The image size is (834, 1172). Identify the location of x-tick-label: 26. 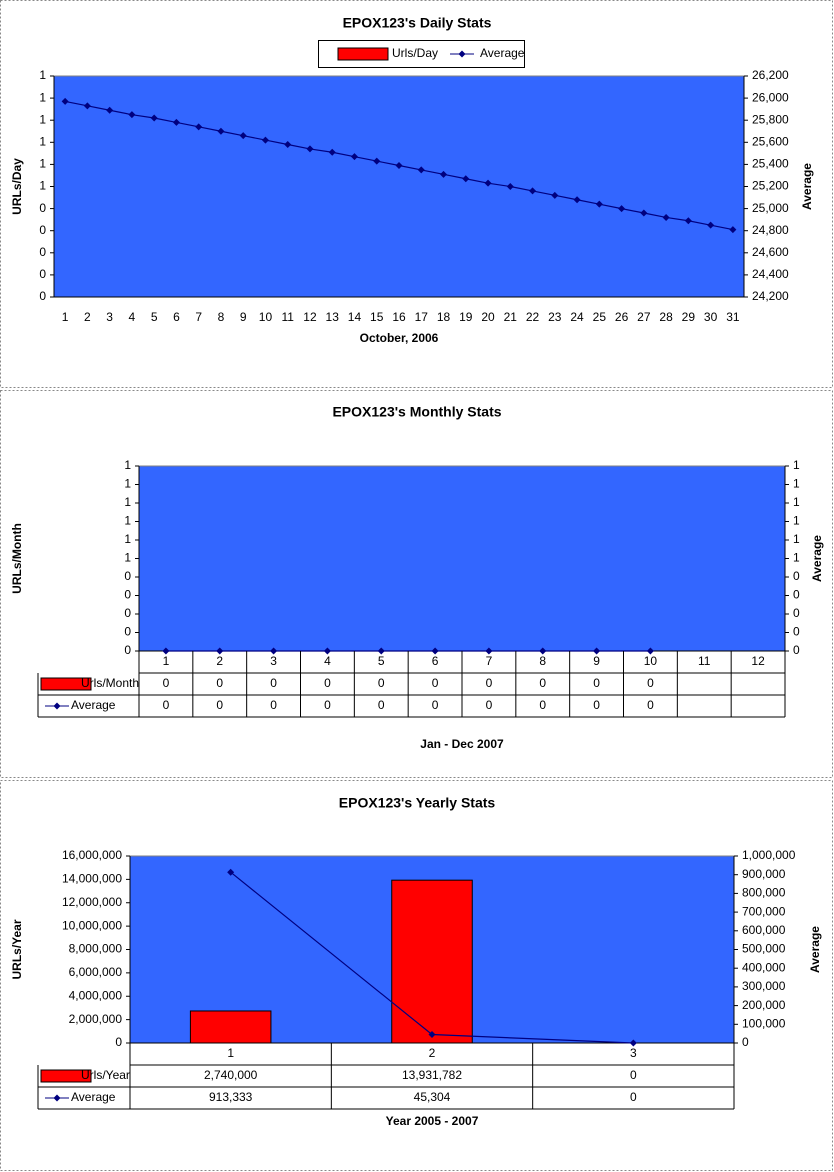
(622, 317).